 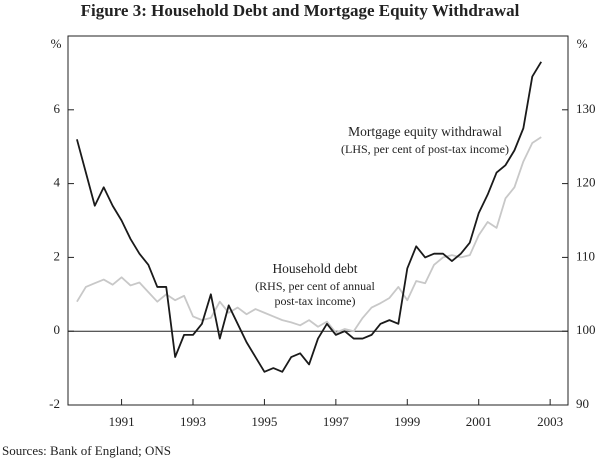 I want to click on x-tick-label: 2001, so click(x=479, y=421).